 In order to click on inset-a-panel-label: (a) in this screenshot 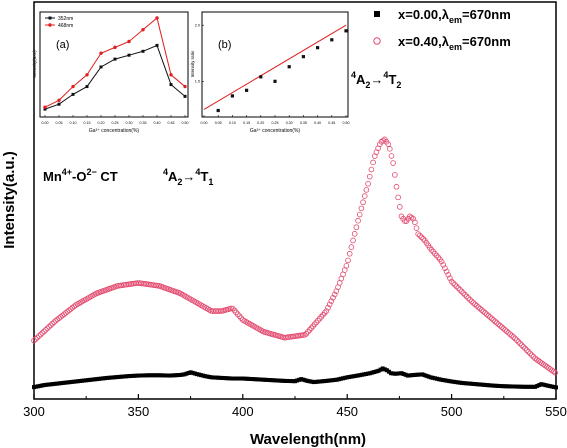, I will do `click(62, 45)`.